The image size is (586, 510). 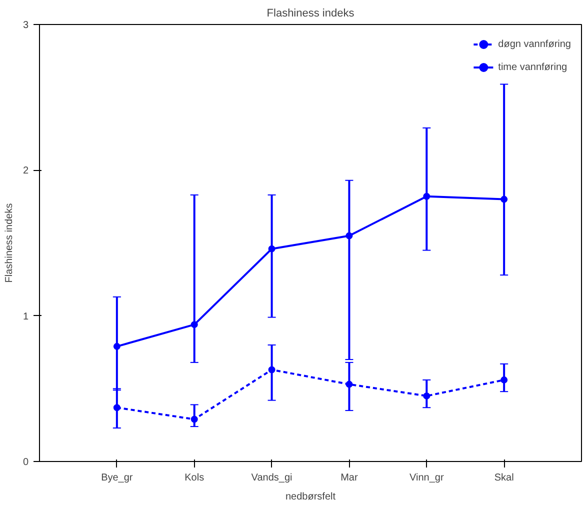 I want to click on x-tick-label: Bye_gr, so click(x=117, y=478).